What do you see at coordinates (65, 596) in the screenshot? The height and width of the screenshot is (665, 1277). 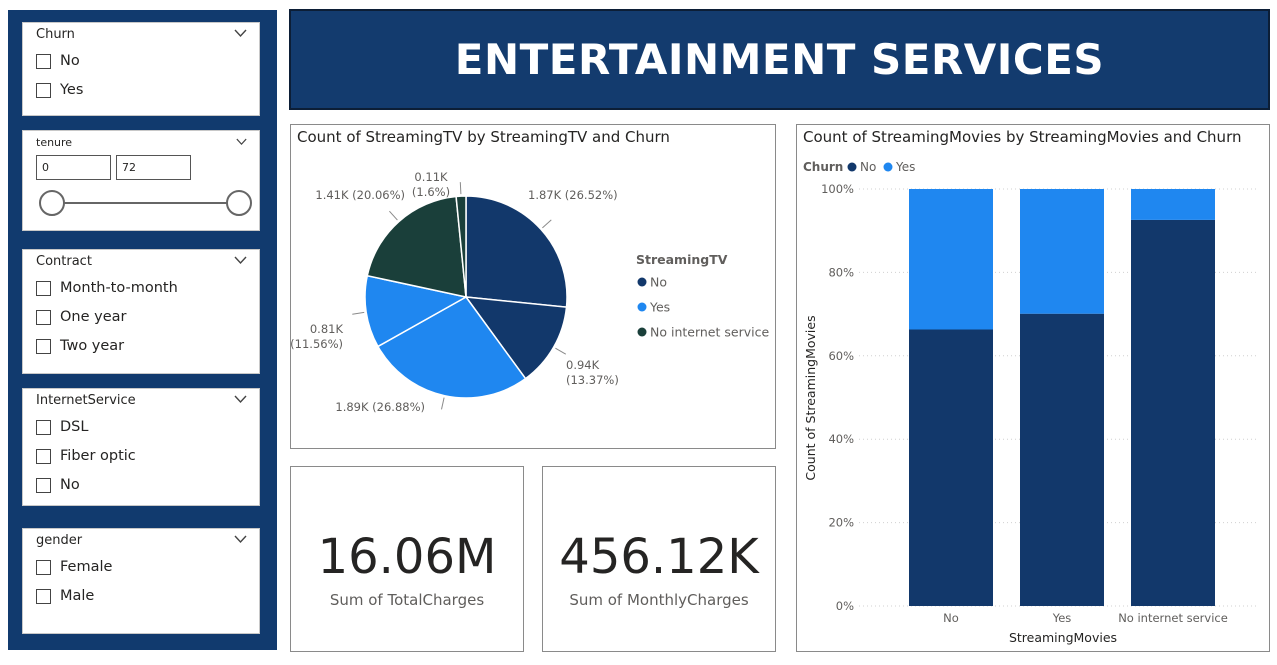 I see `gender-option-male: Male` at bounding box center [65, 596].